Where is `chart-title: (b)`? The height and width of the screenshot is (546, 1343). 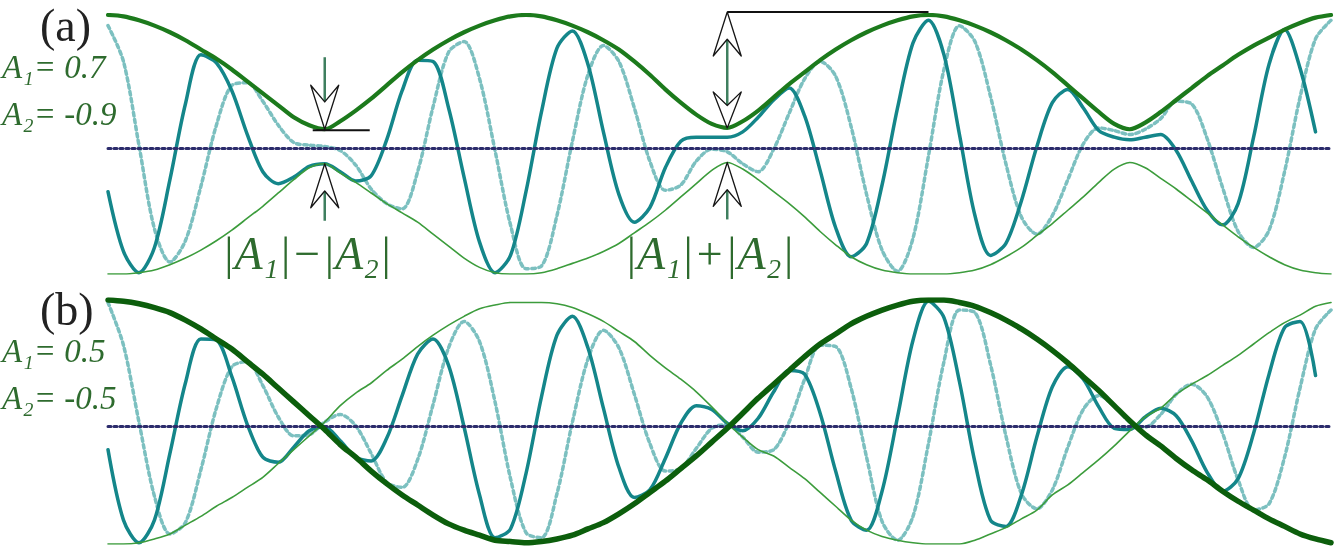
chart-title: (b) is located at coordinates (67, 309).